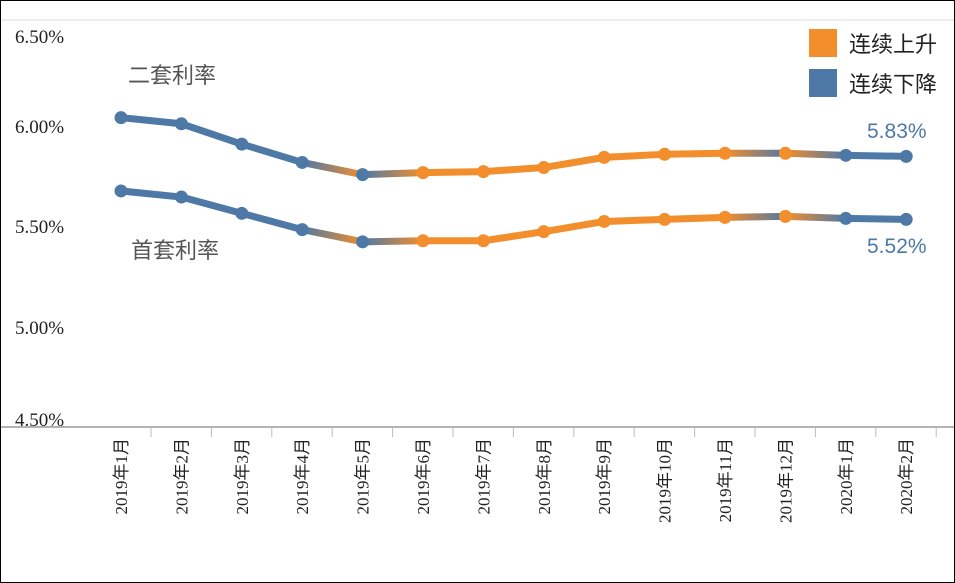 Image resolution: width=955 pixels, height=583 pixels. I want to click on x-tick-label: 2019年2月, so click(181, 476).